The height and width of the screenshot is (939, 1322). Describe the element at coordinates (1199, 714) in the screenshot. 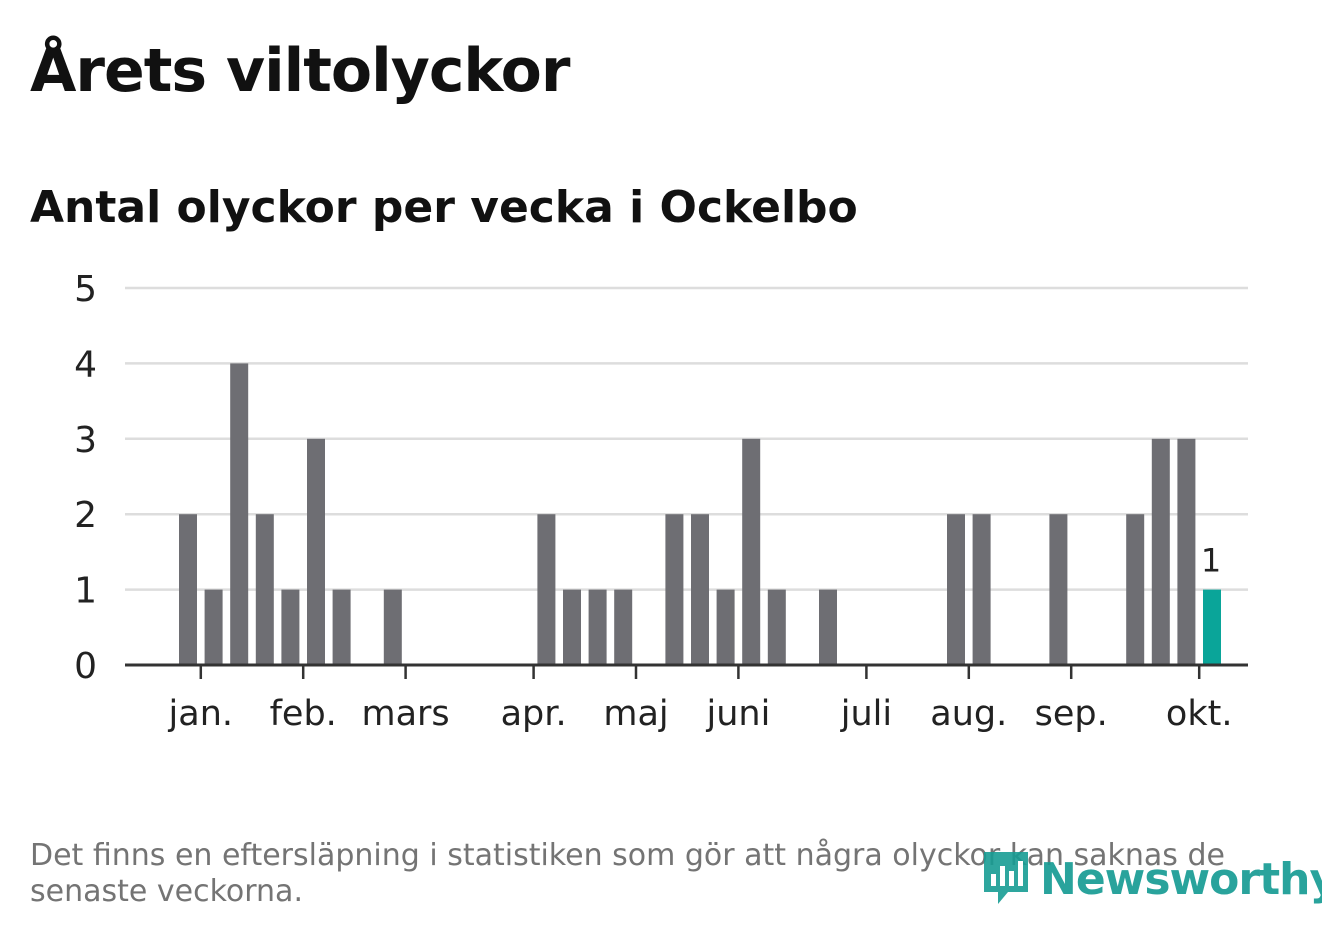

I see `x-tick-label: okt.` at that location.